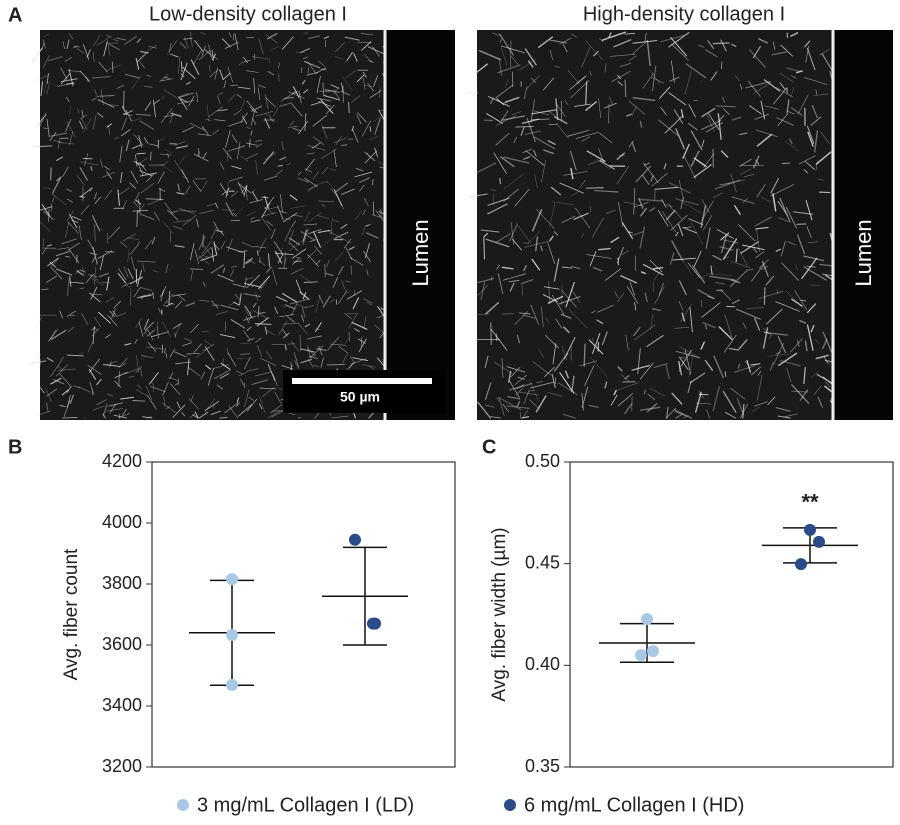 The width and height of the screenshot is (900, 825). What do you see at coordinates (684, 14) in the screenshot?
I see `image-title: High-density collagen I` at bounding box center [684, 14].